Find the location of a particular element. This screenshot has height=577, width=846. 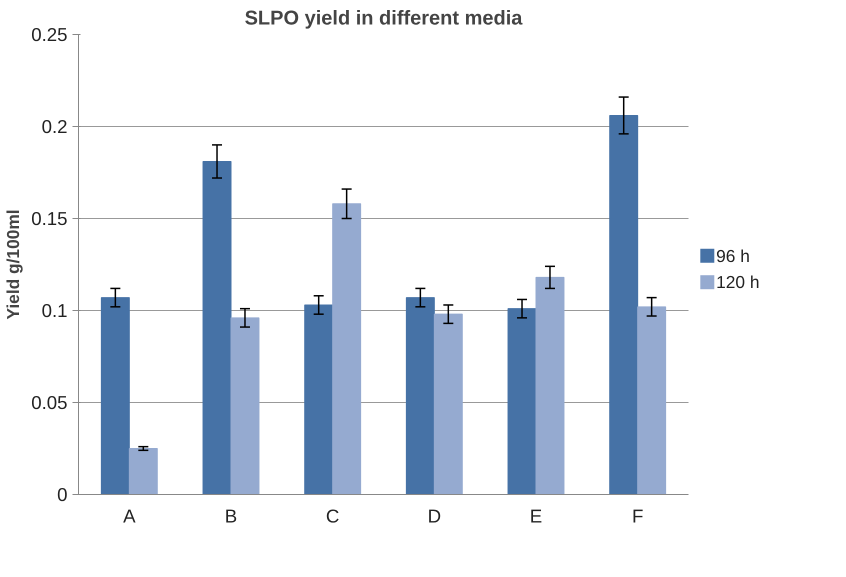

y-tick-label: 0.2 is located at coordinates (55, 126).